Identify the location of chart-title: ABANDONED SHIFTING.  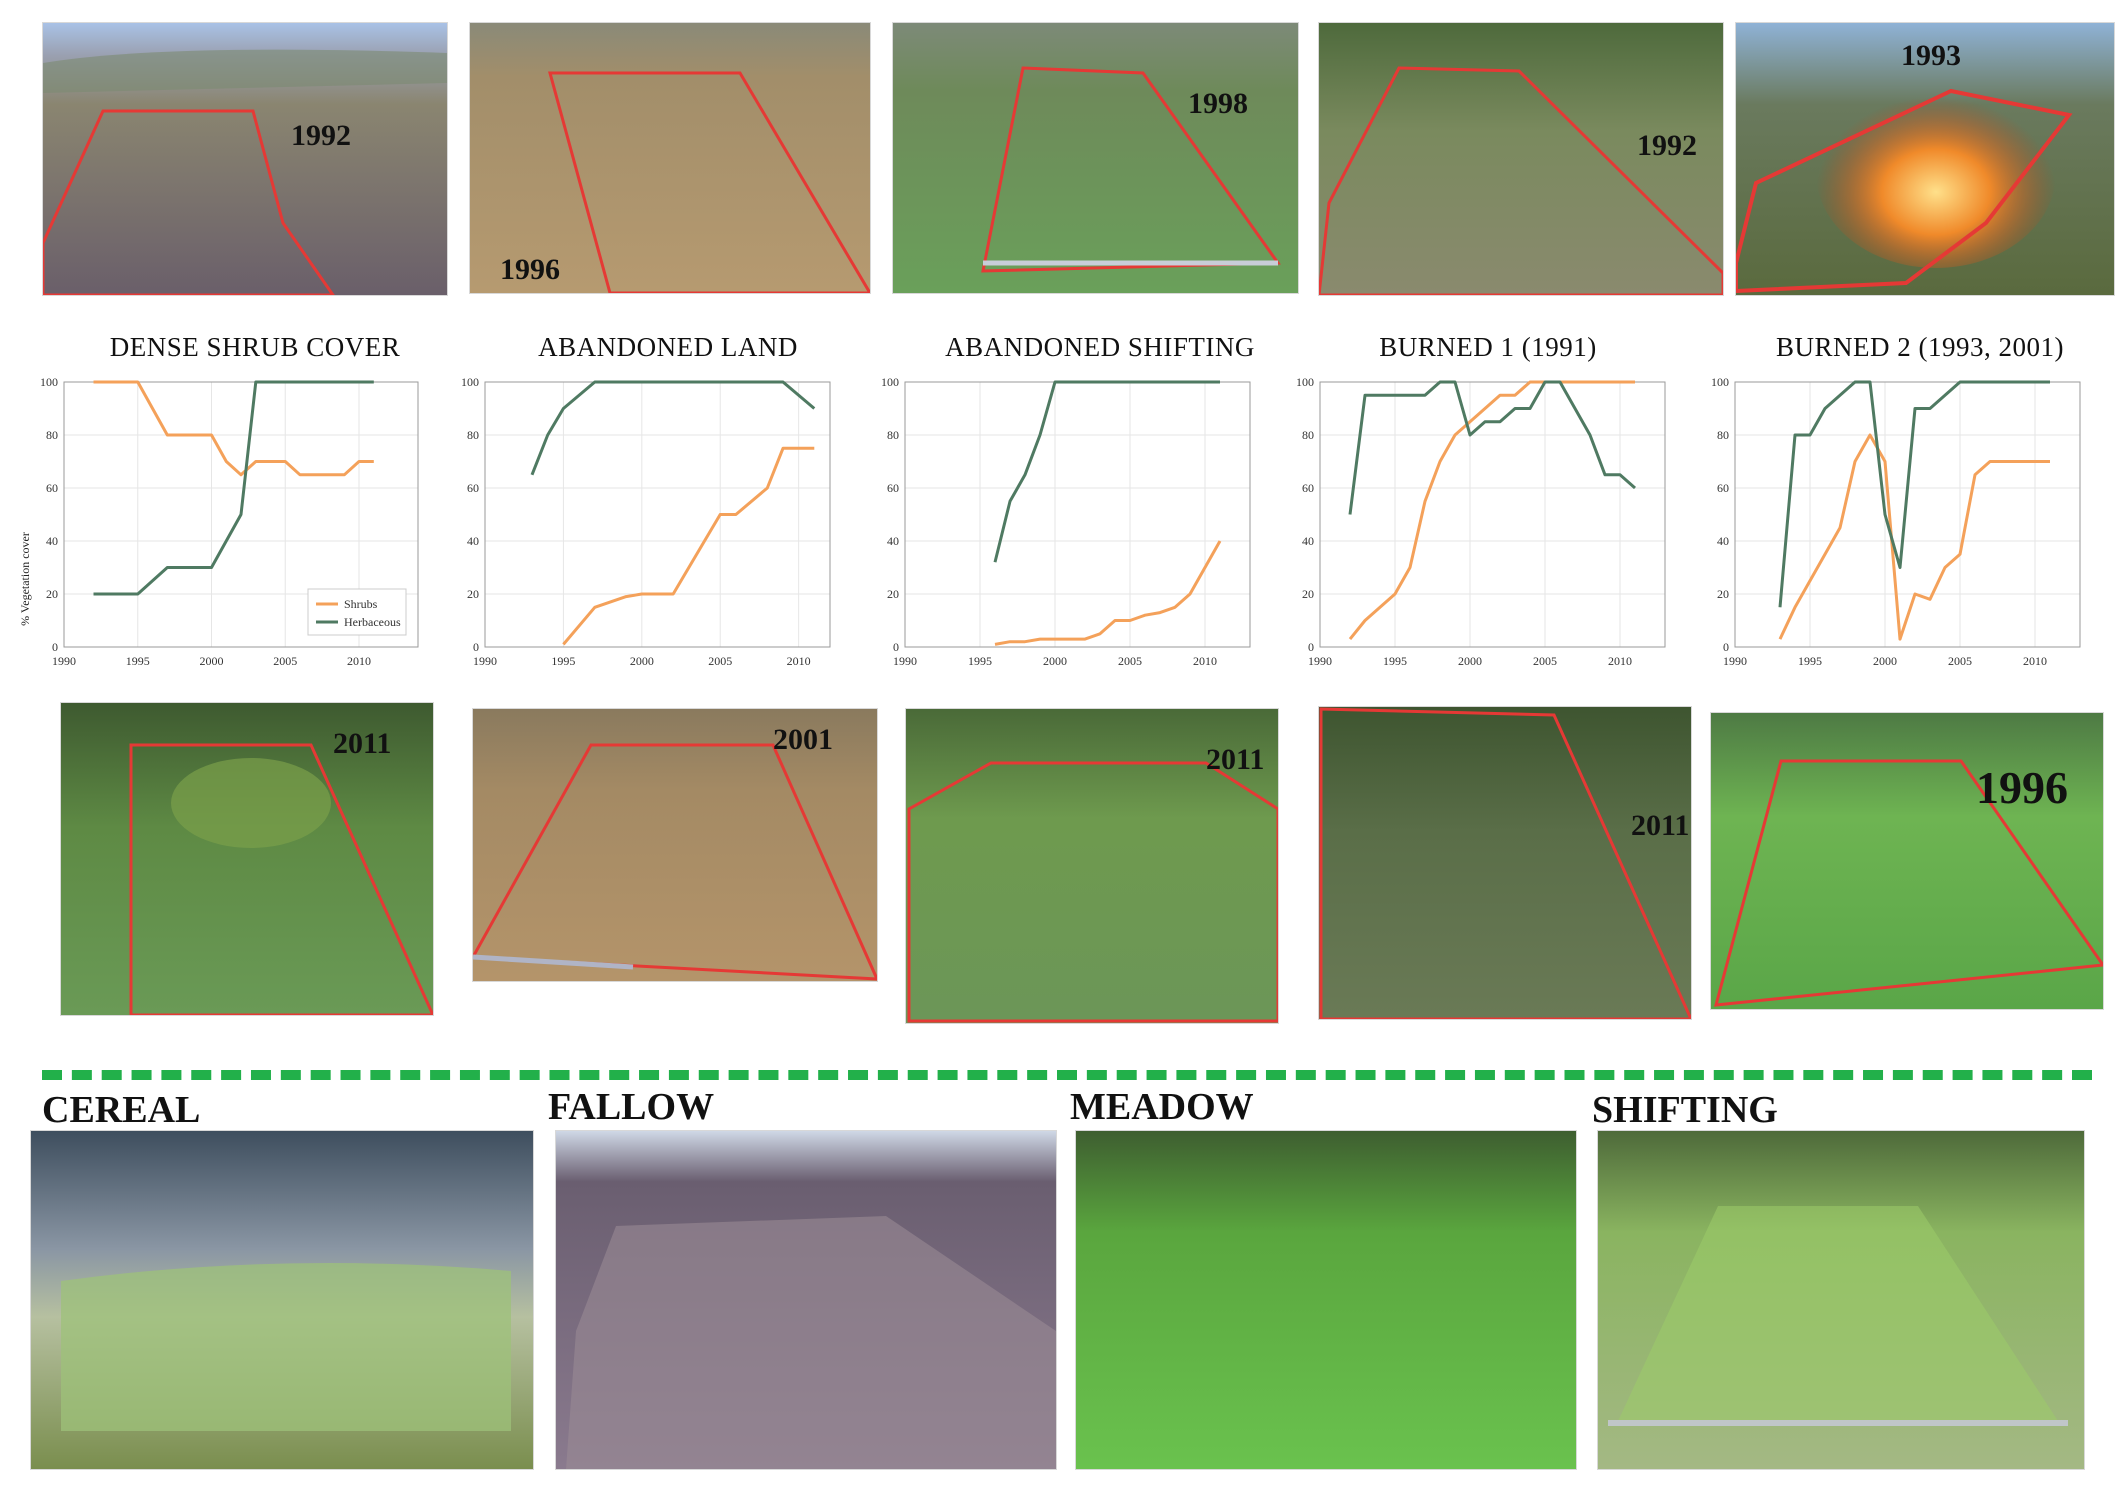
(1100, 347).